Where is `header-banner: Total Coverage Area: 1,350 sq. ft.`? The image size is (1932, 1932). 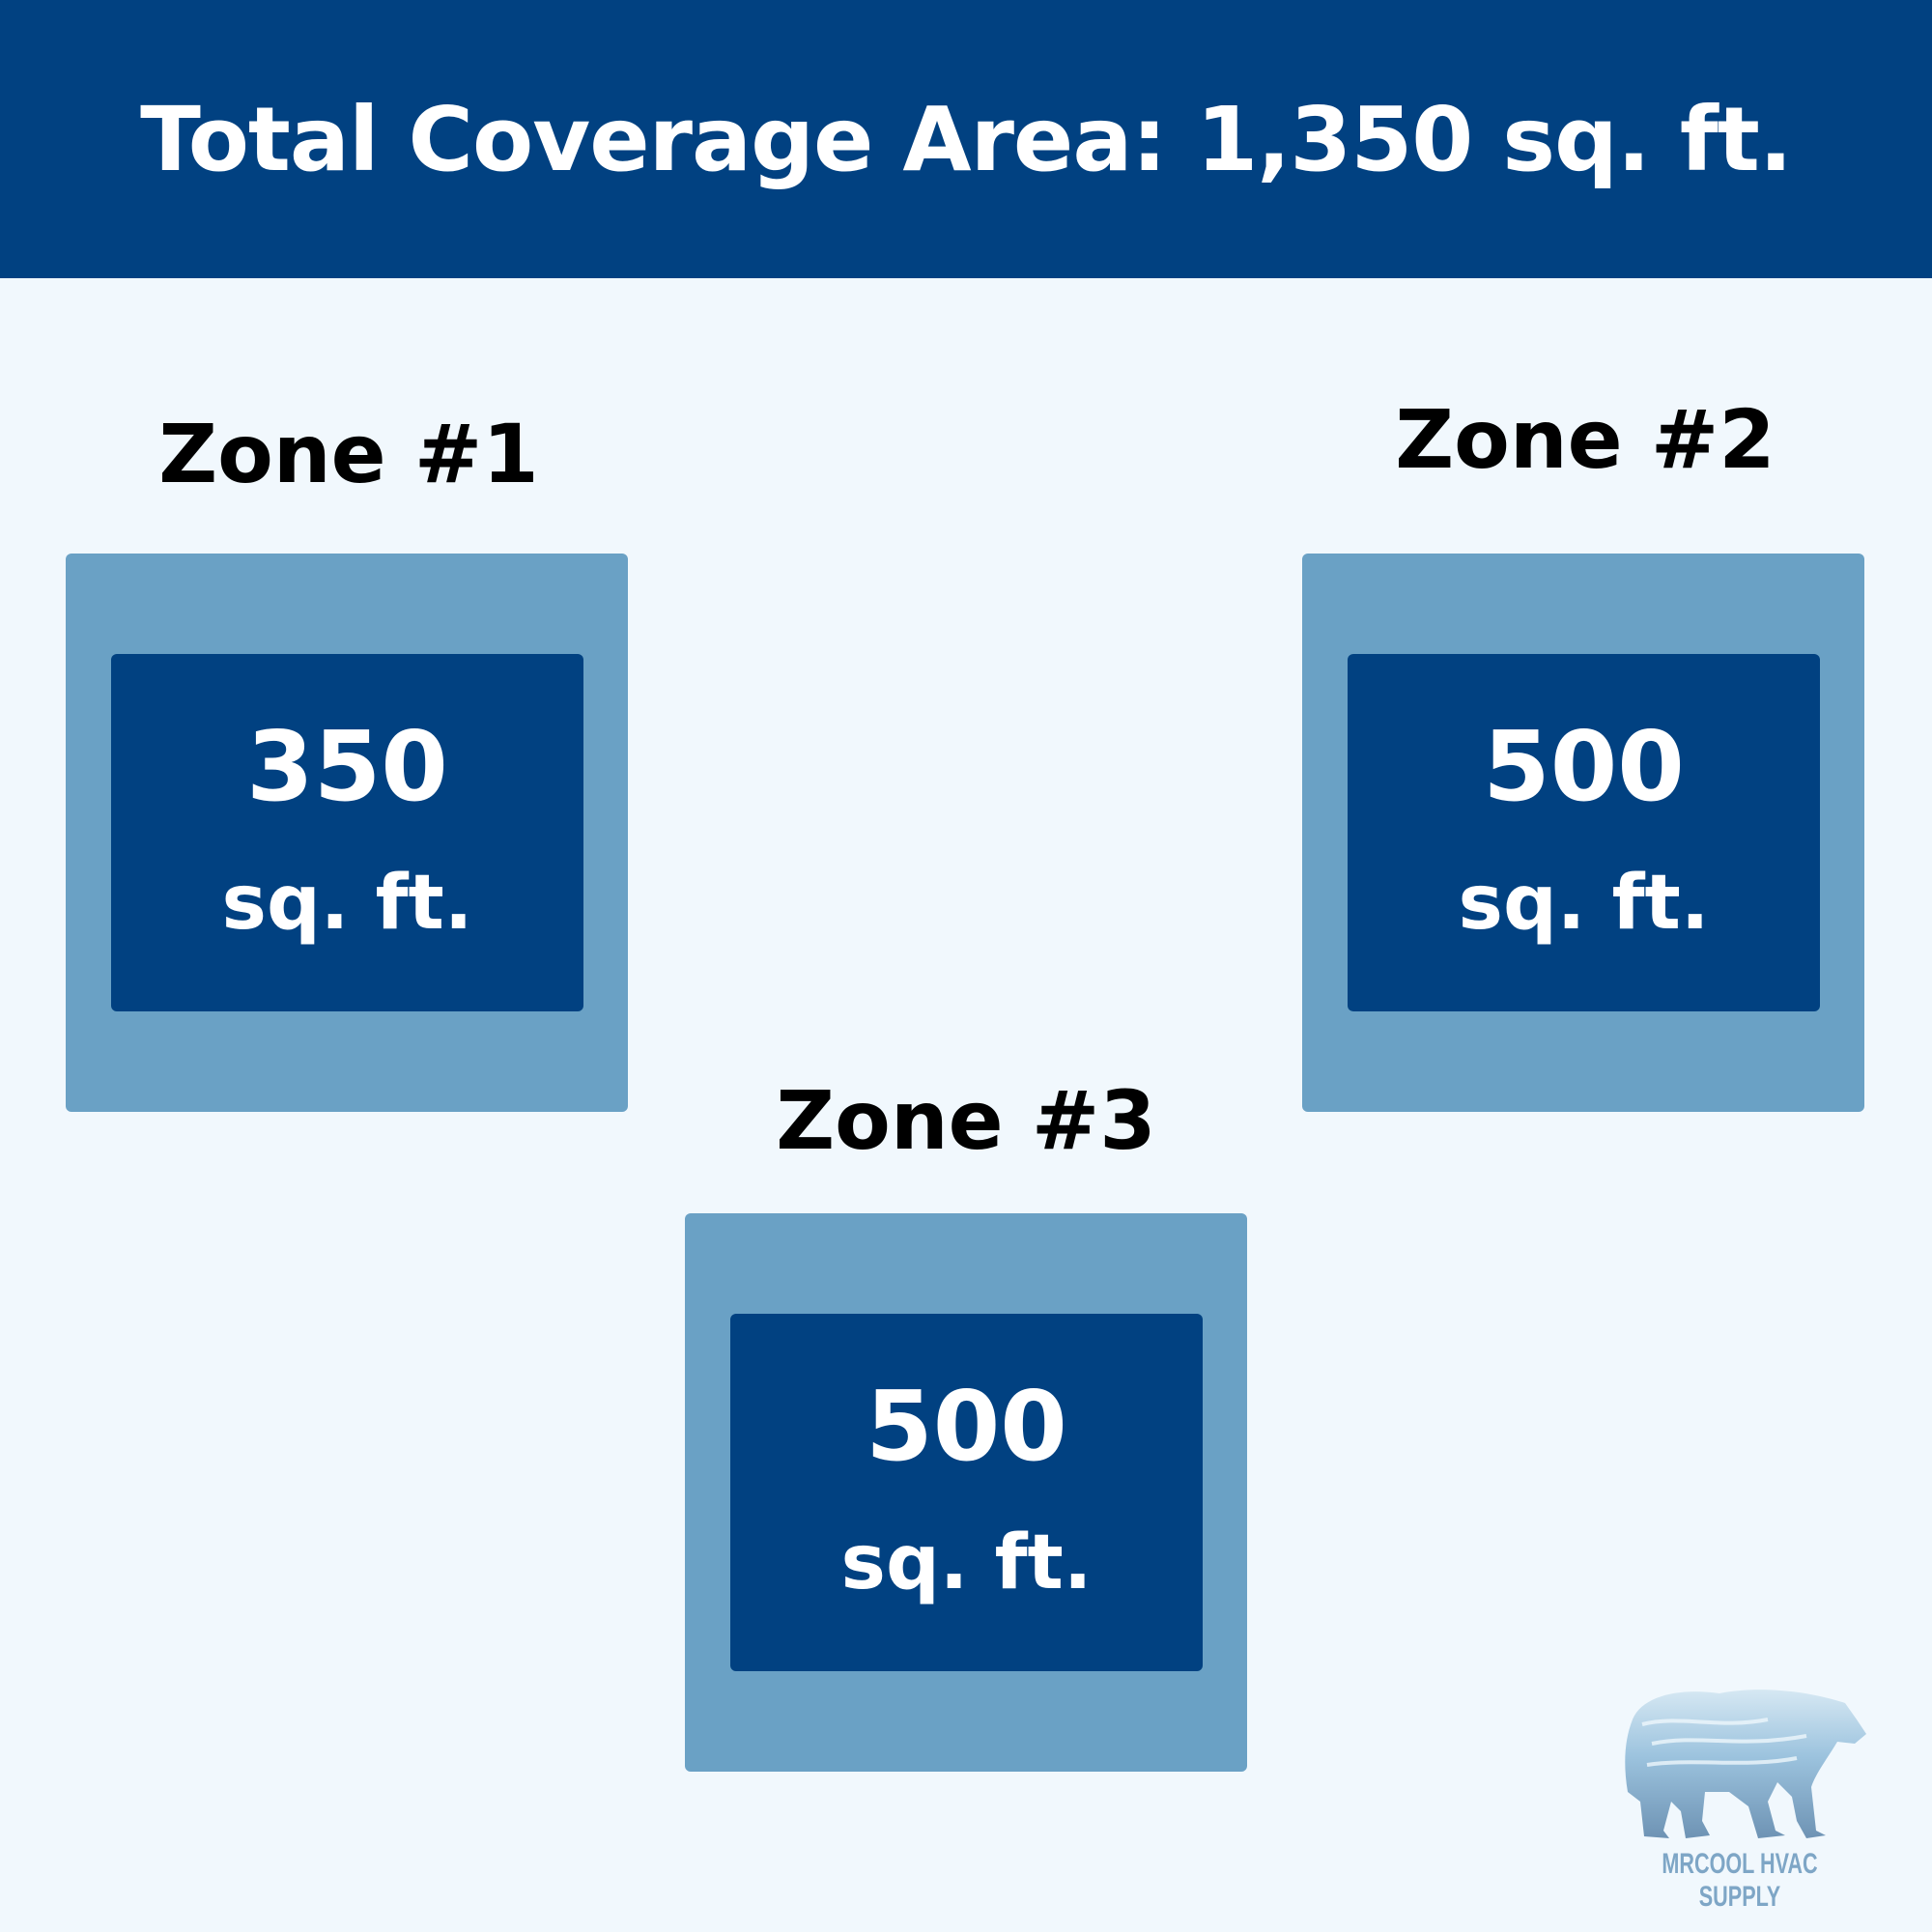 header-banner: Total Coverage Area: 1,350 sq. ft. is located at coordinates (966, 139).